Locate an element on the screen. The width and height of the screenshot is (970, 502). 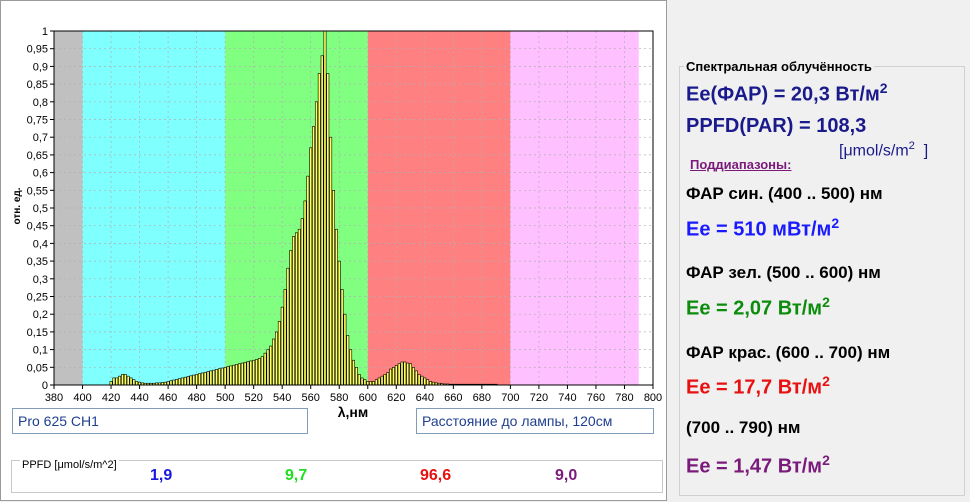
panel-title: Спектральная облучённость is located at coordinates (779, 66).